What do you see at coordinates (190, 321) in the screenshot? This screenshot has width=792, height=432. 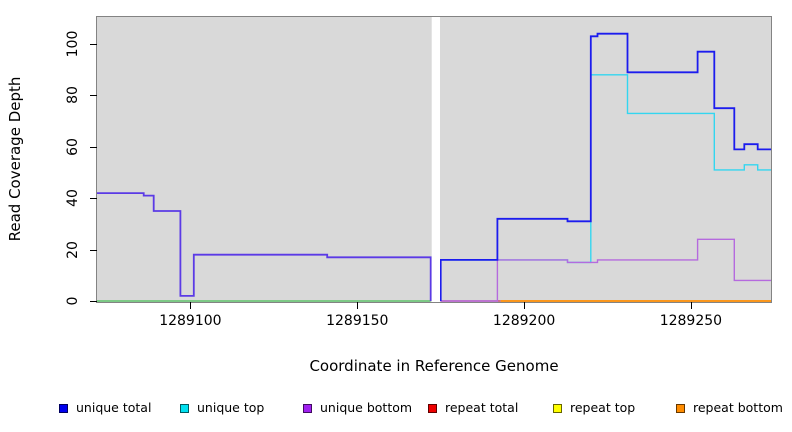 I see `x-tick-label-1289100: 1289100` at bounding box center [190, 321].